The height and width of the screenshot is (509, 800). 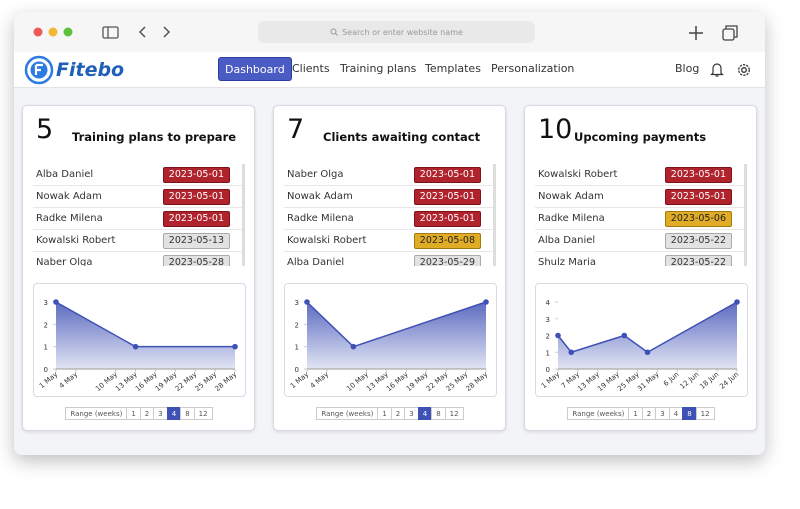 What do you see at coordinates (717, 70) in the screenshot?
I see `bell-icon` at bounding box center [717, 70].